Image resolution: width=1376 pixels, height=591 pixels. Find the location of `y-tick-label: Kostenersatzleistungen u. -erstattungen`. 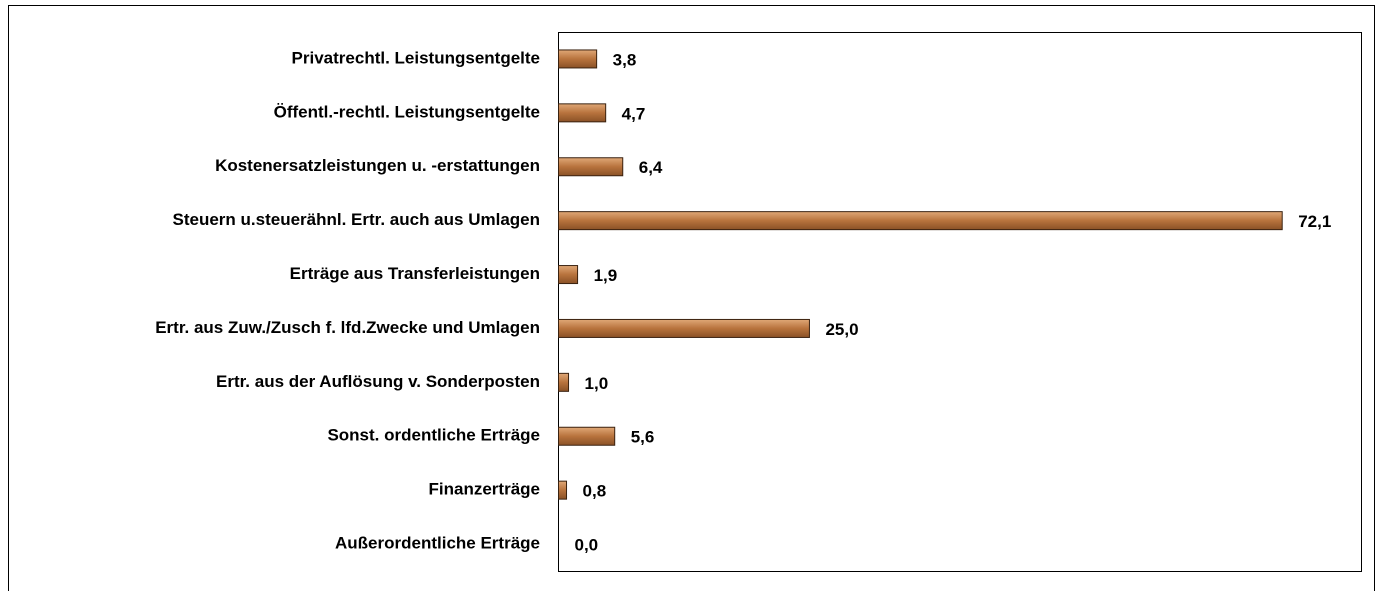

y-tick-label: Kostenersatzleistungen u. -erstattungen is located at coordinates (377, 165).